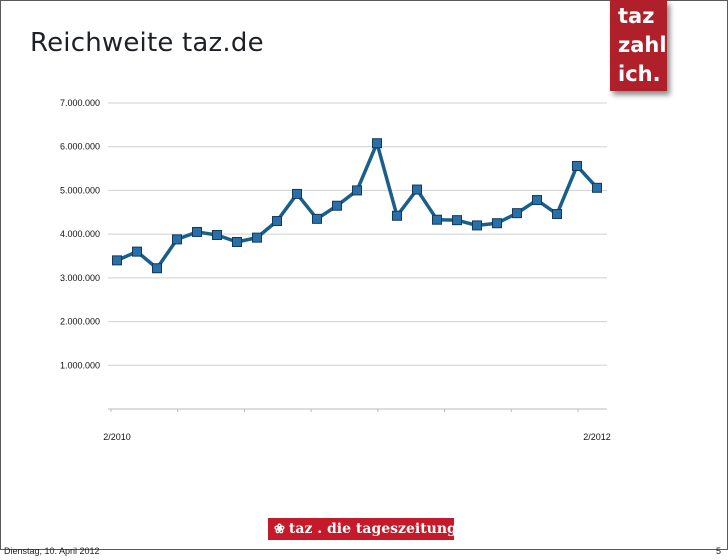  What do you see at coordinates (642, 45) in the screenshot?
I see `logo-line-2: zahl` at bounding box center [642, 45].